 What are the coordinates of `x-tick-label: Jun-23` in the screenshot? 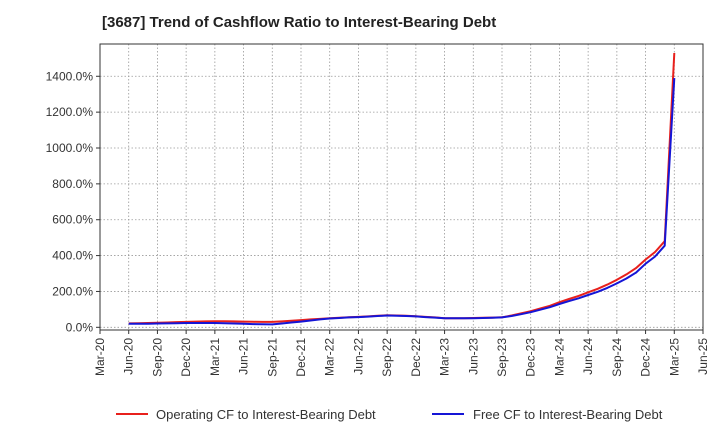 It's located at (473, 356).